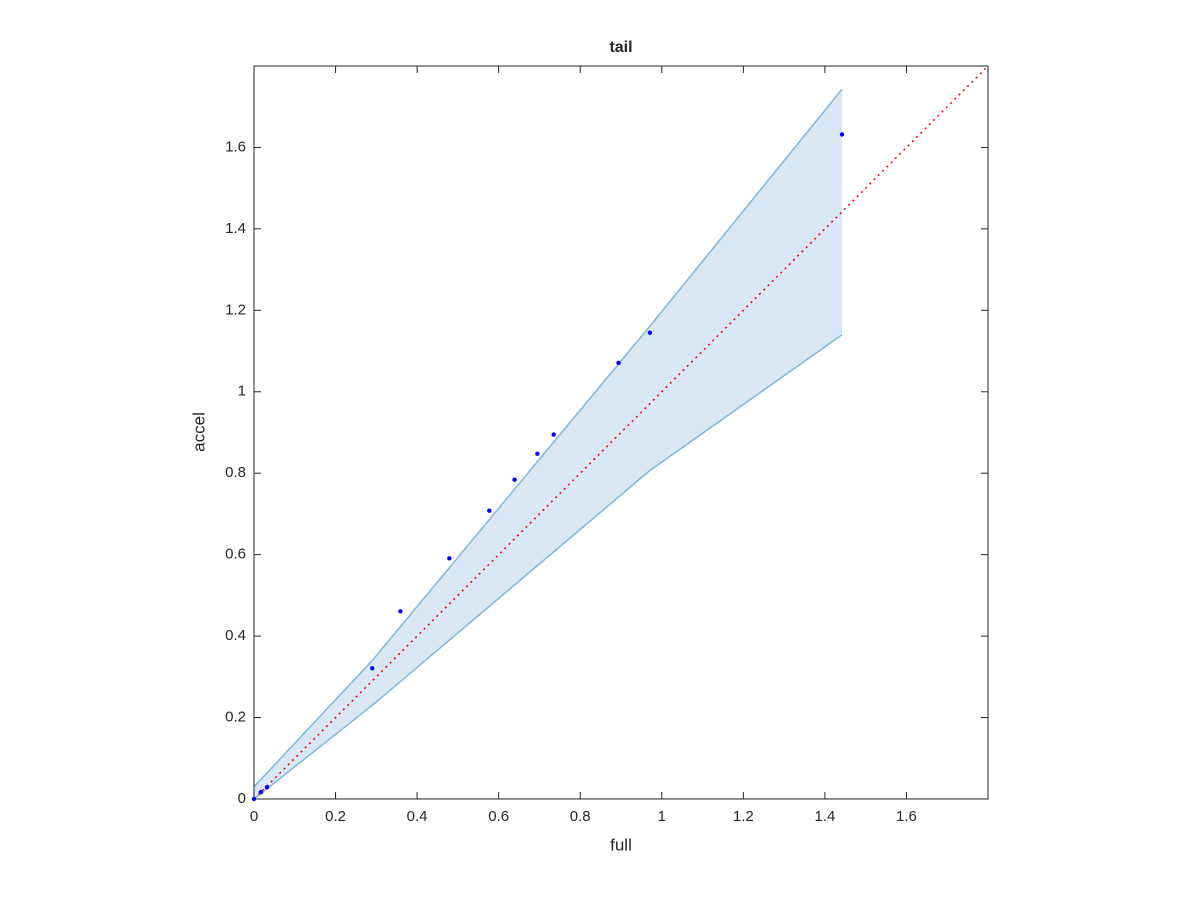  I want to click on x-tick-label: 1.2, so click(743, 816).